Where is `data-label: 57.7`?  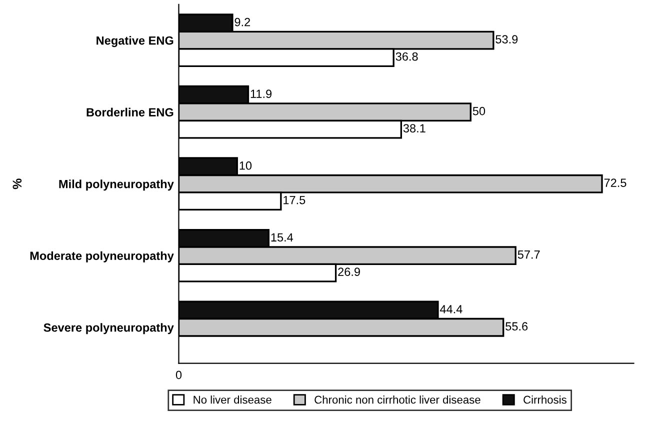 data-label: 57.7 is located at coordinates (529, 254).